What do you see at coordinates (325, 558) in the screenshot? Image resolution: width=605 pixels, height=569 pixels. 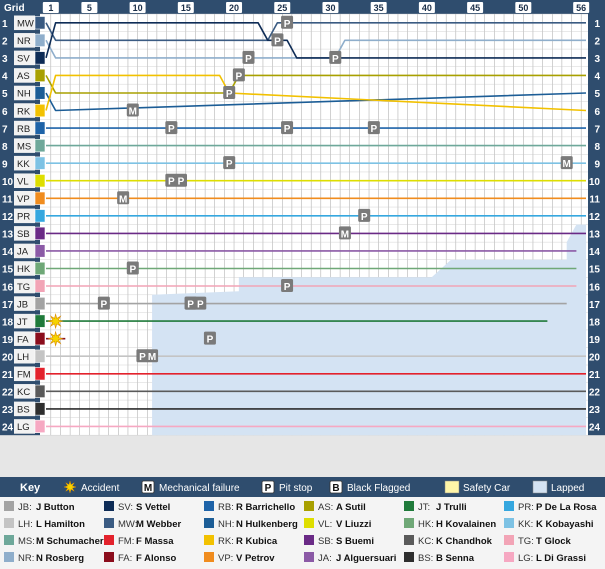 I see `key-driver-code: JA:` at bounding box center [325, 558].